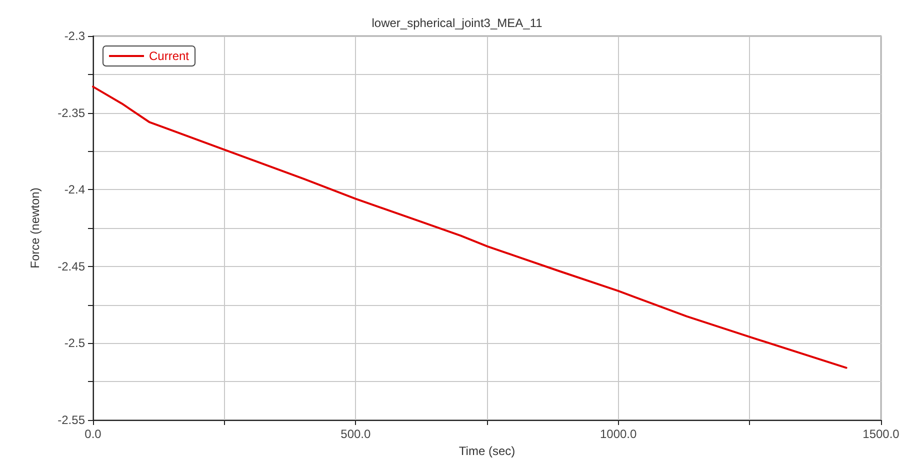  Describe the element at coordinates (457, 23) in the screenshot. I see `chart-title: lower_spherical_joint3_MEA_11` at that location.